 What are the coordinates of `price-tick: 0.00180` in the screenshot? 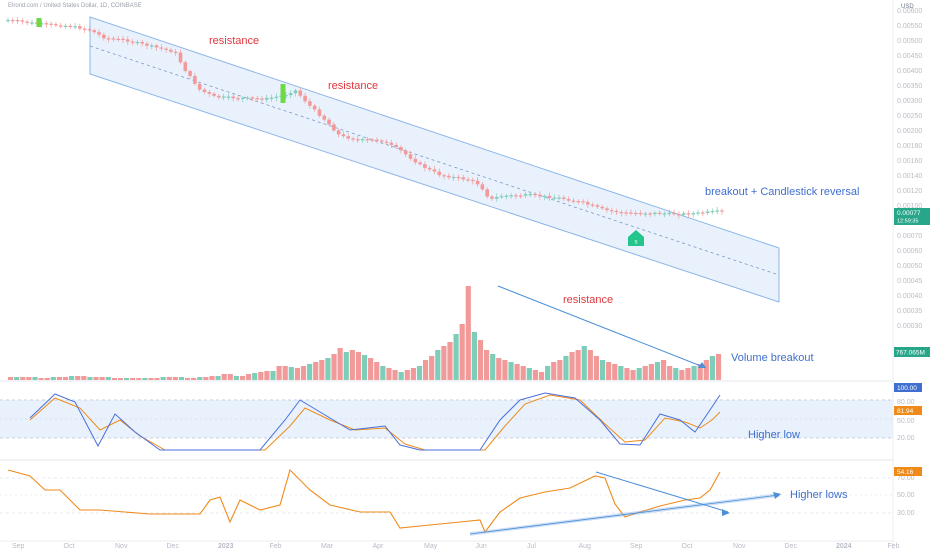 It's located at (909, 146).